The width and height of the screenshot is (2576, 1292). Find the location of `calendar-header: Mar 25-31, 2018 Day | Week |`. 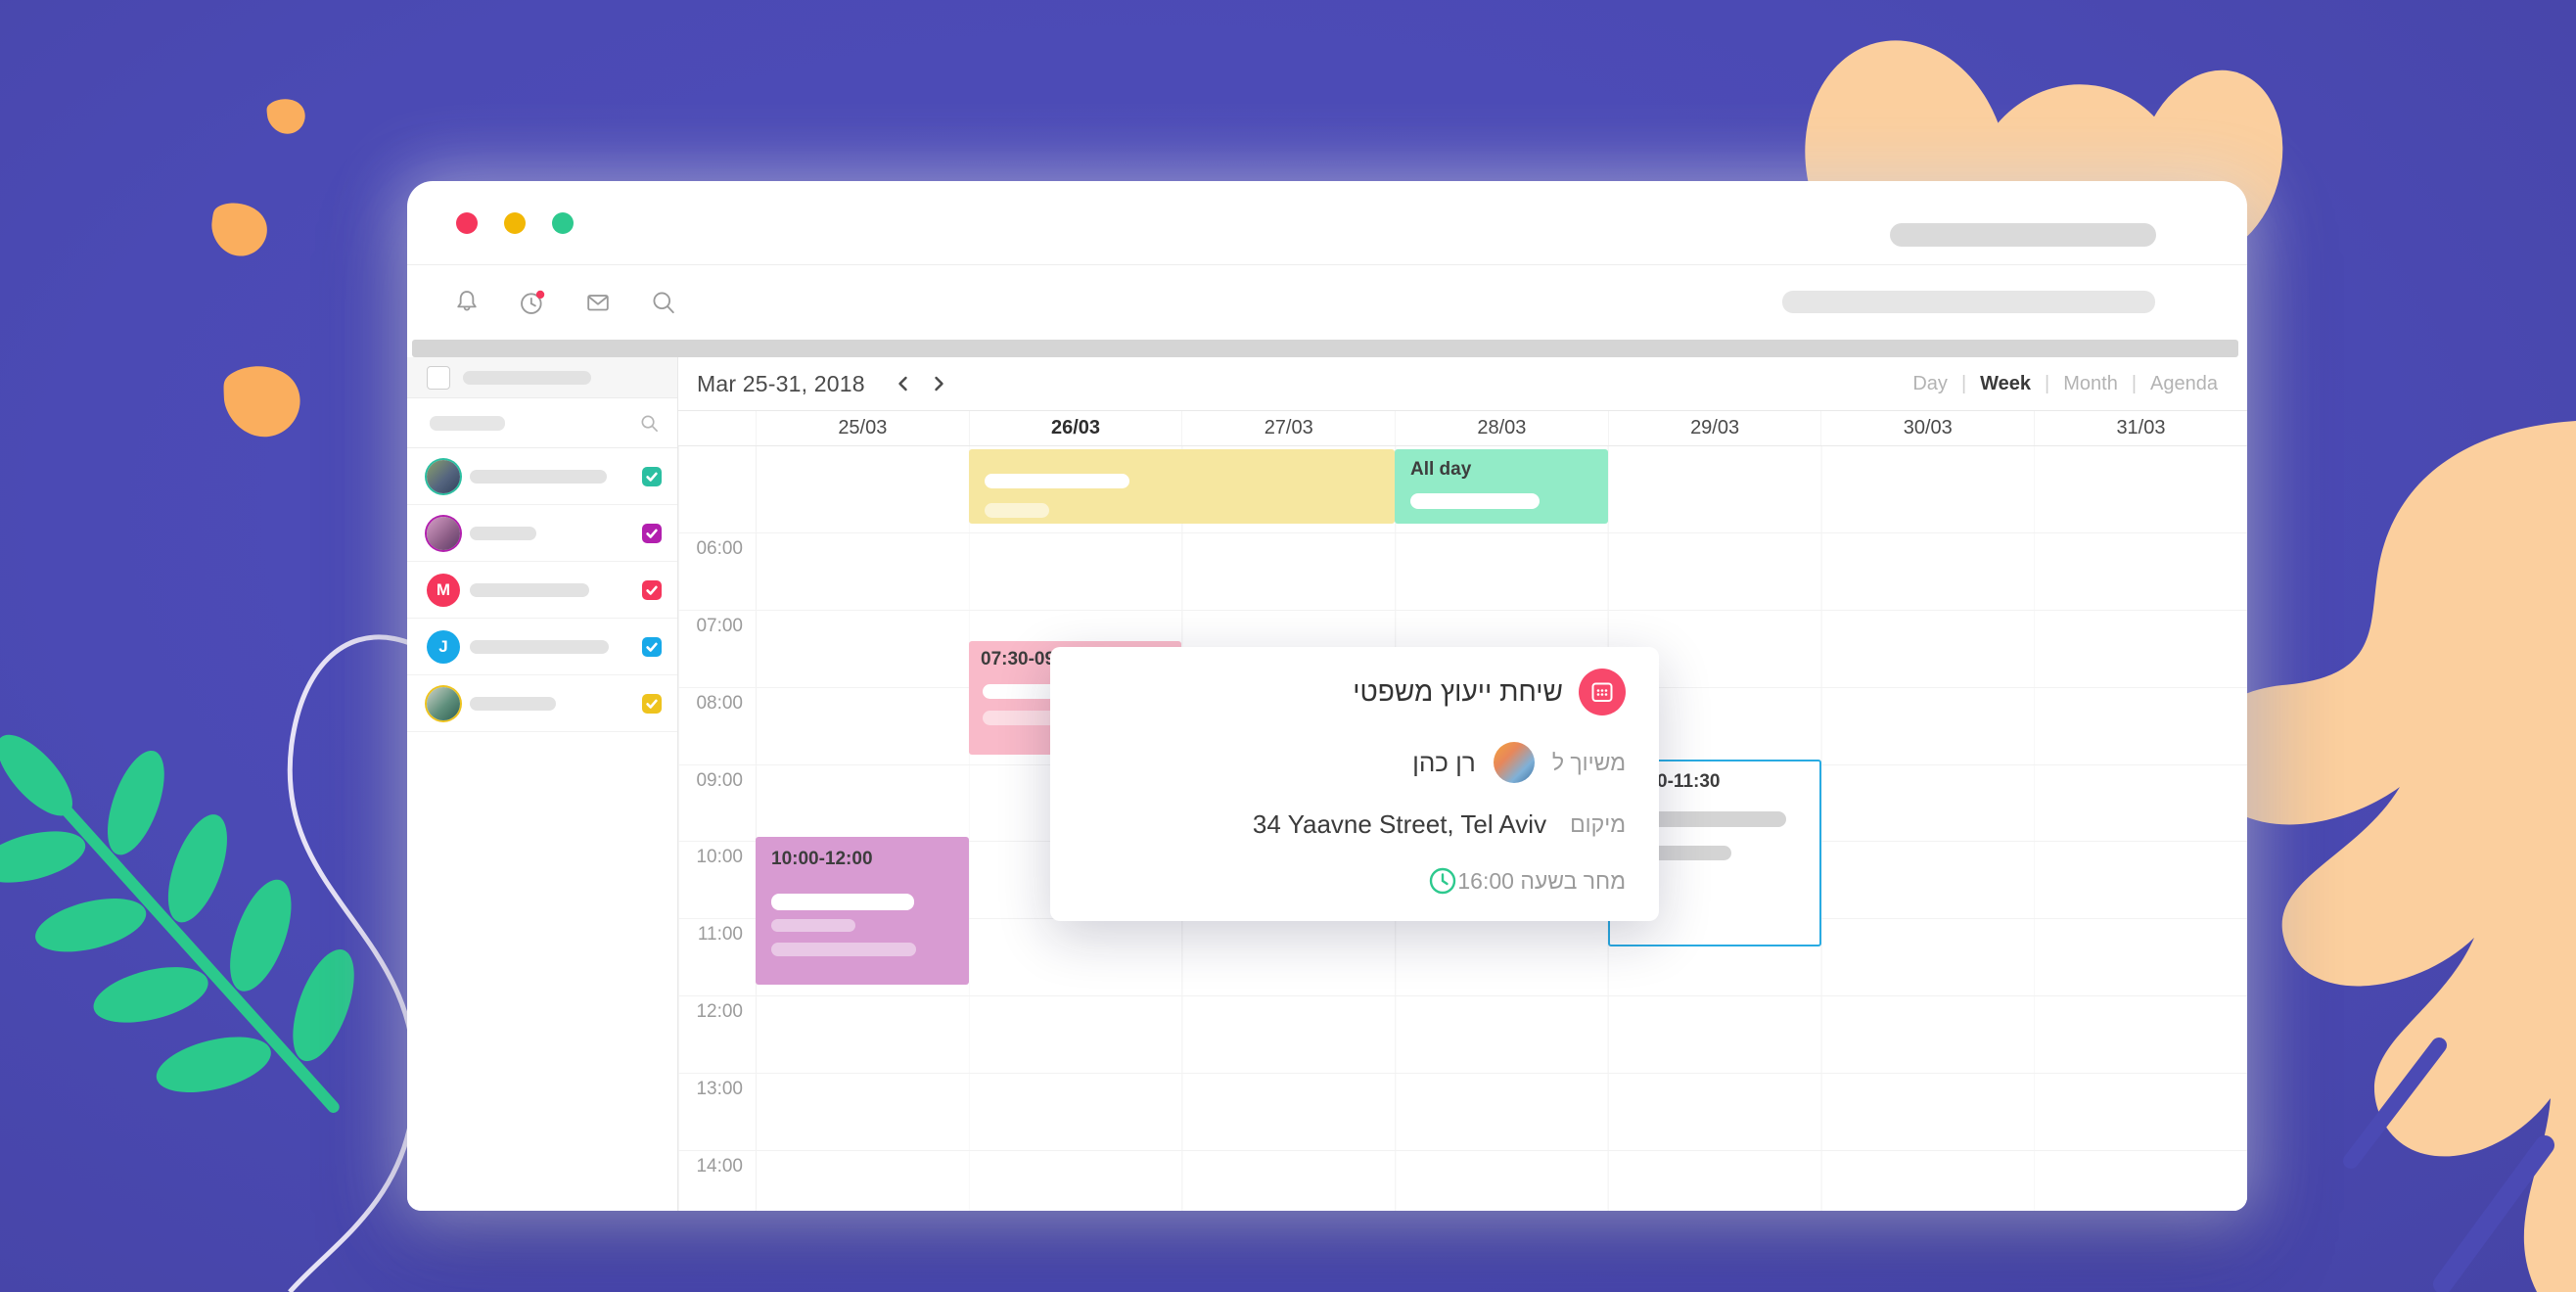

calendar-header: Mar 25-31, 2018 Day | Week | is located at coordinates (1463, 383).